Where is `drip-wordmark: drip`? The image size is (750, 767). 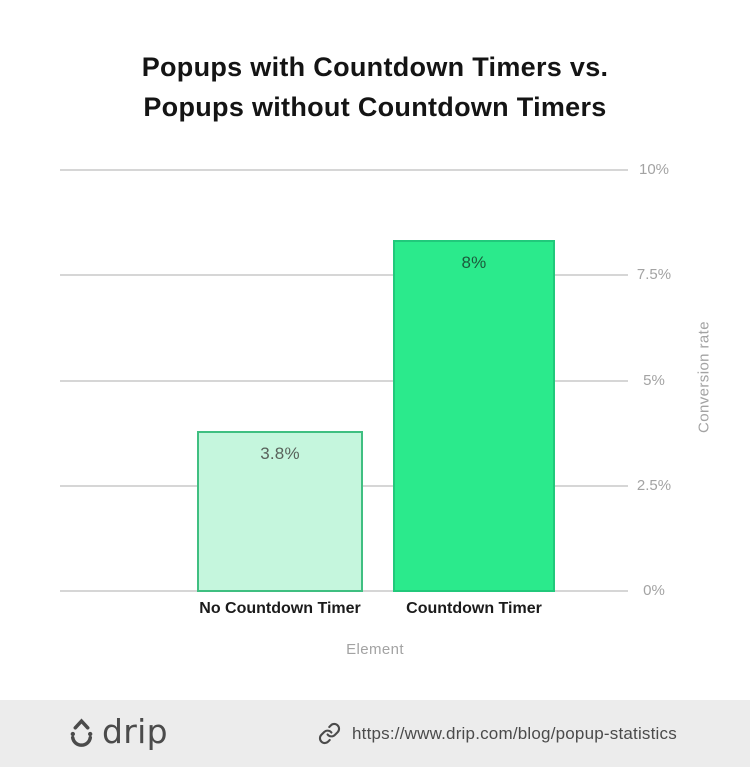 drip-wordmark: drip is located at coordinates (135, 731).